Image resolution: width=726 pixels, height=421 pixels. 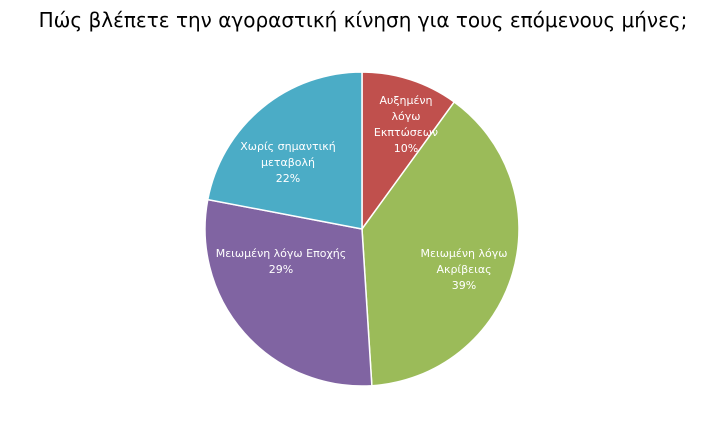 What do you see at coordinates (288, 146) in the screenshot?
I see `slice-category-label: Χωρίς σημαντική` at bounding box center [288, 146].